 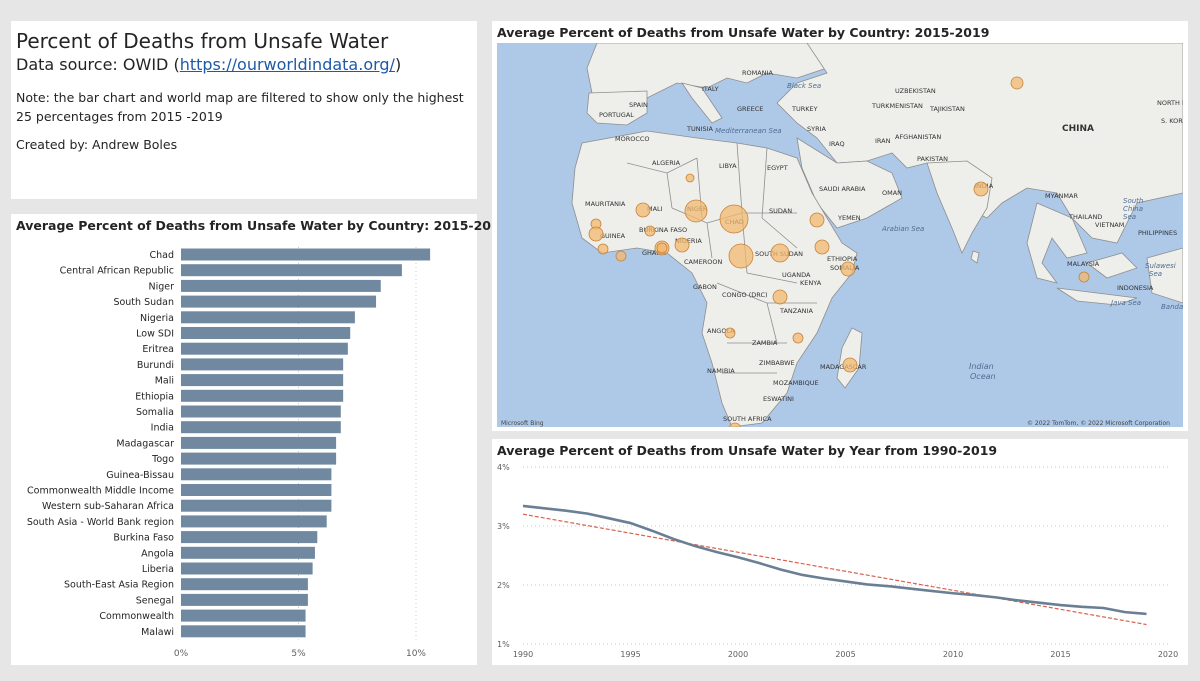 I want to click on x-tick-label: 2020, so click(x=1168, y=654).